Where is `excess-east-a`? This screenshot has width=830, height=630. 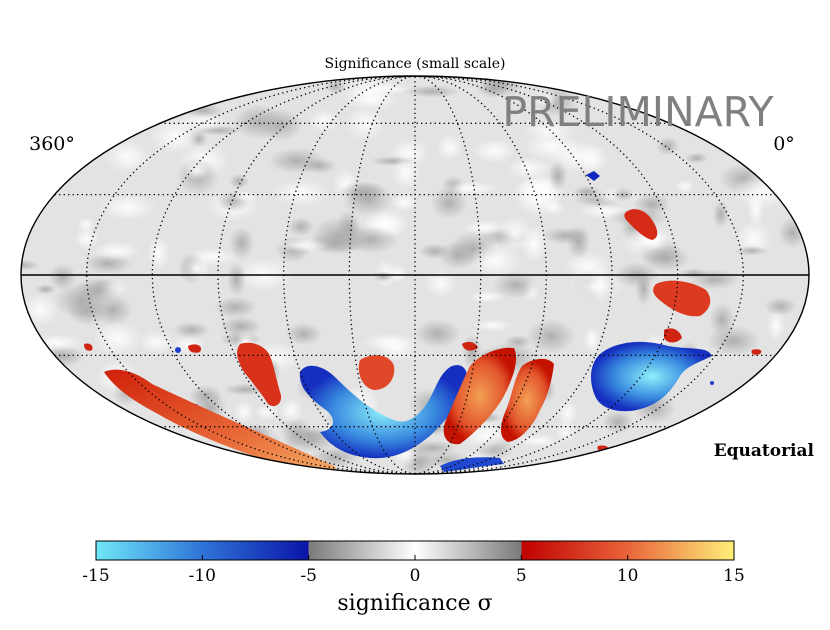
excess-east-a is located at coordinates (682, 298).